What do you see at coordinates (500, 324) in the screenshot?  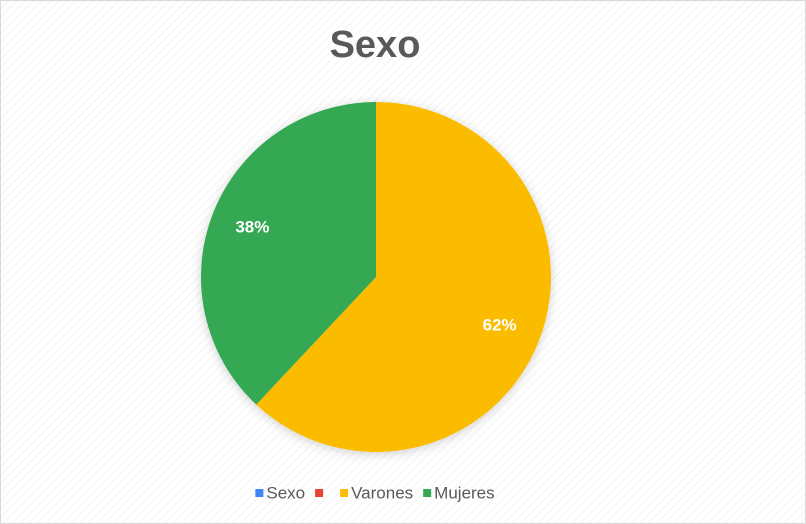 I see `data-label: 62%` at bounding box center [500, 324].